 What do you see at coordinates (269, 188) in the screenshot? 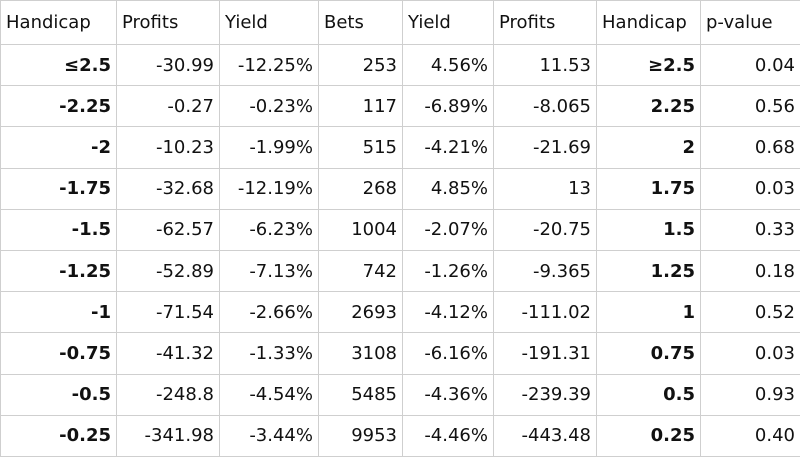
I see `cell-yield-left: -12.19%` at bounding box center [269, 188].